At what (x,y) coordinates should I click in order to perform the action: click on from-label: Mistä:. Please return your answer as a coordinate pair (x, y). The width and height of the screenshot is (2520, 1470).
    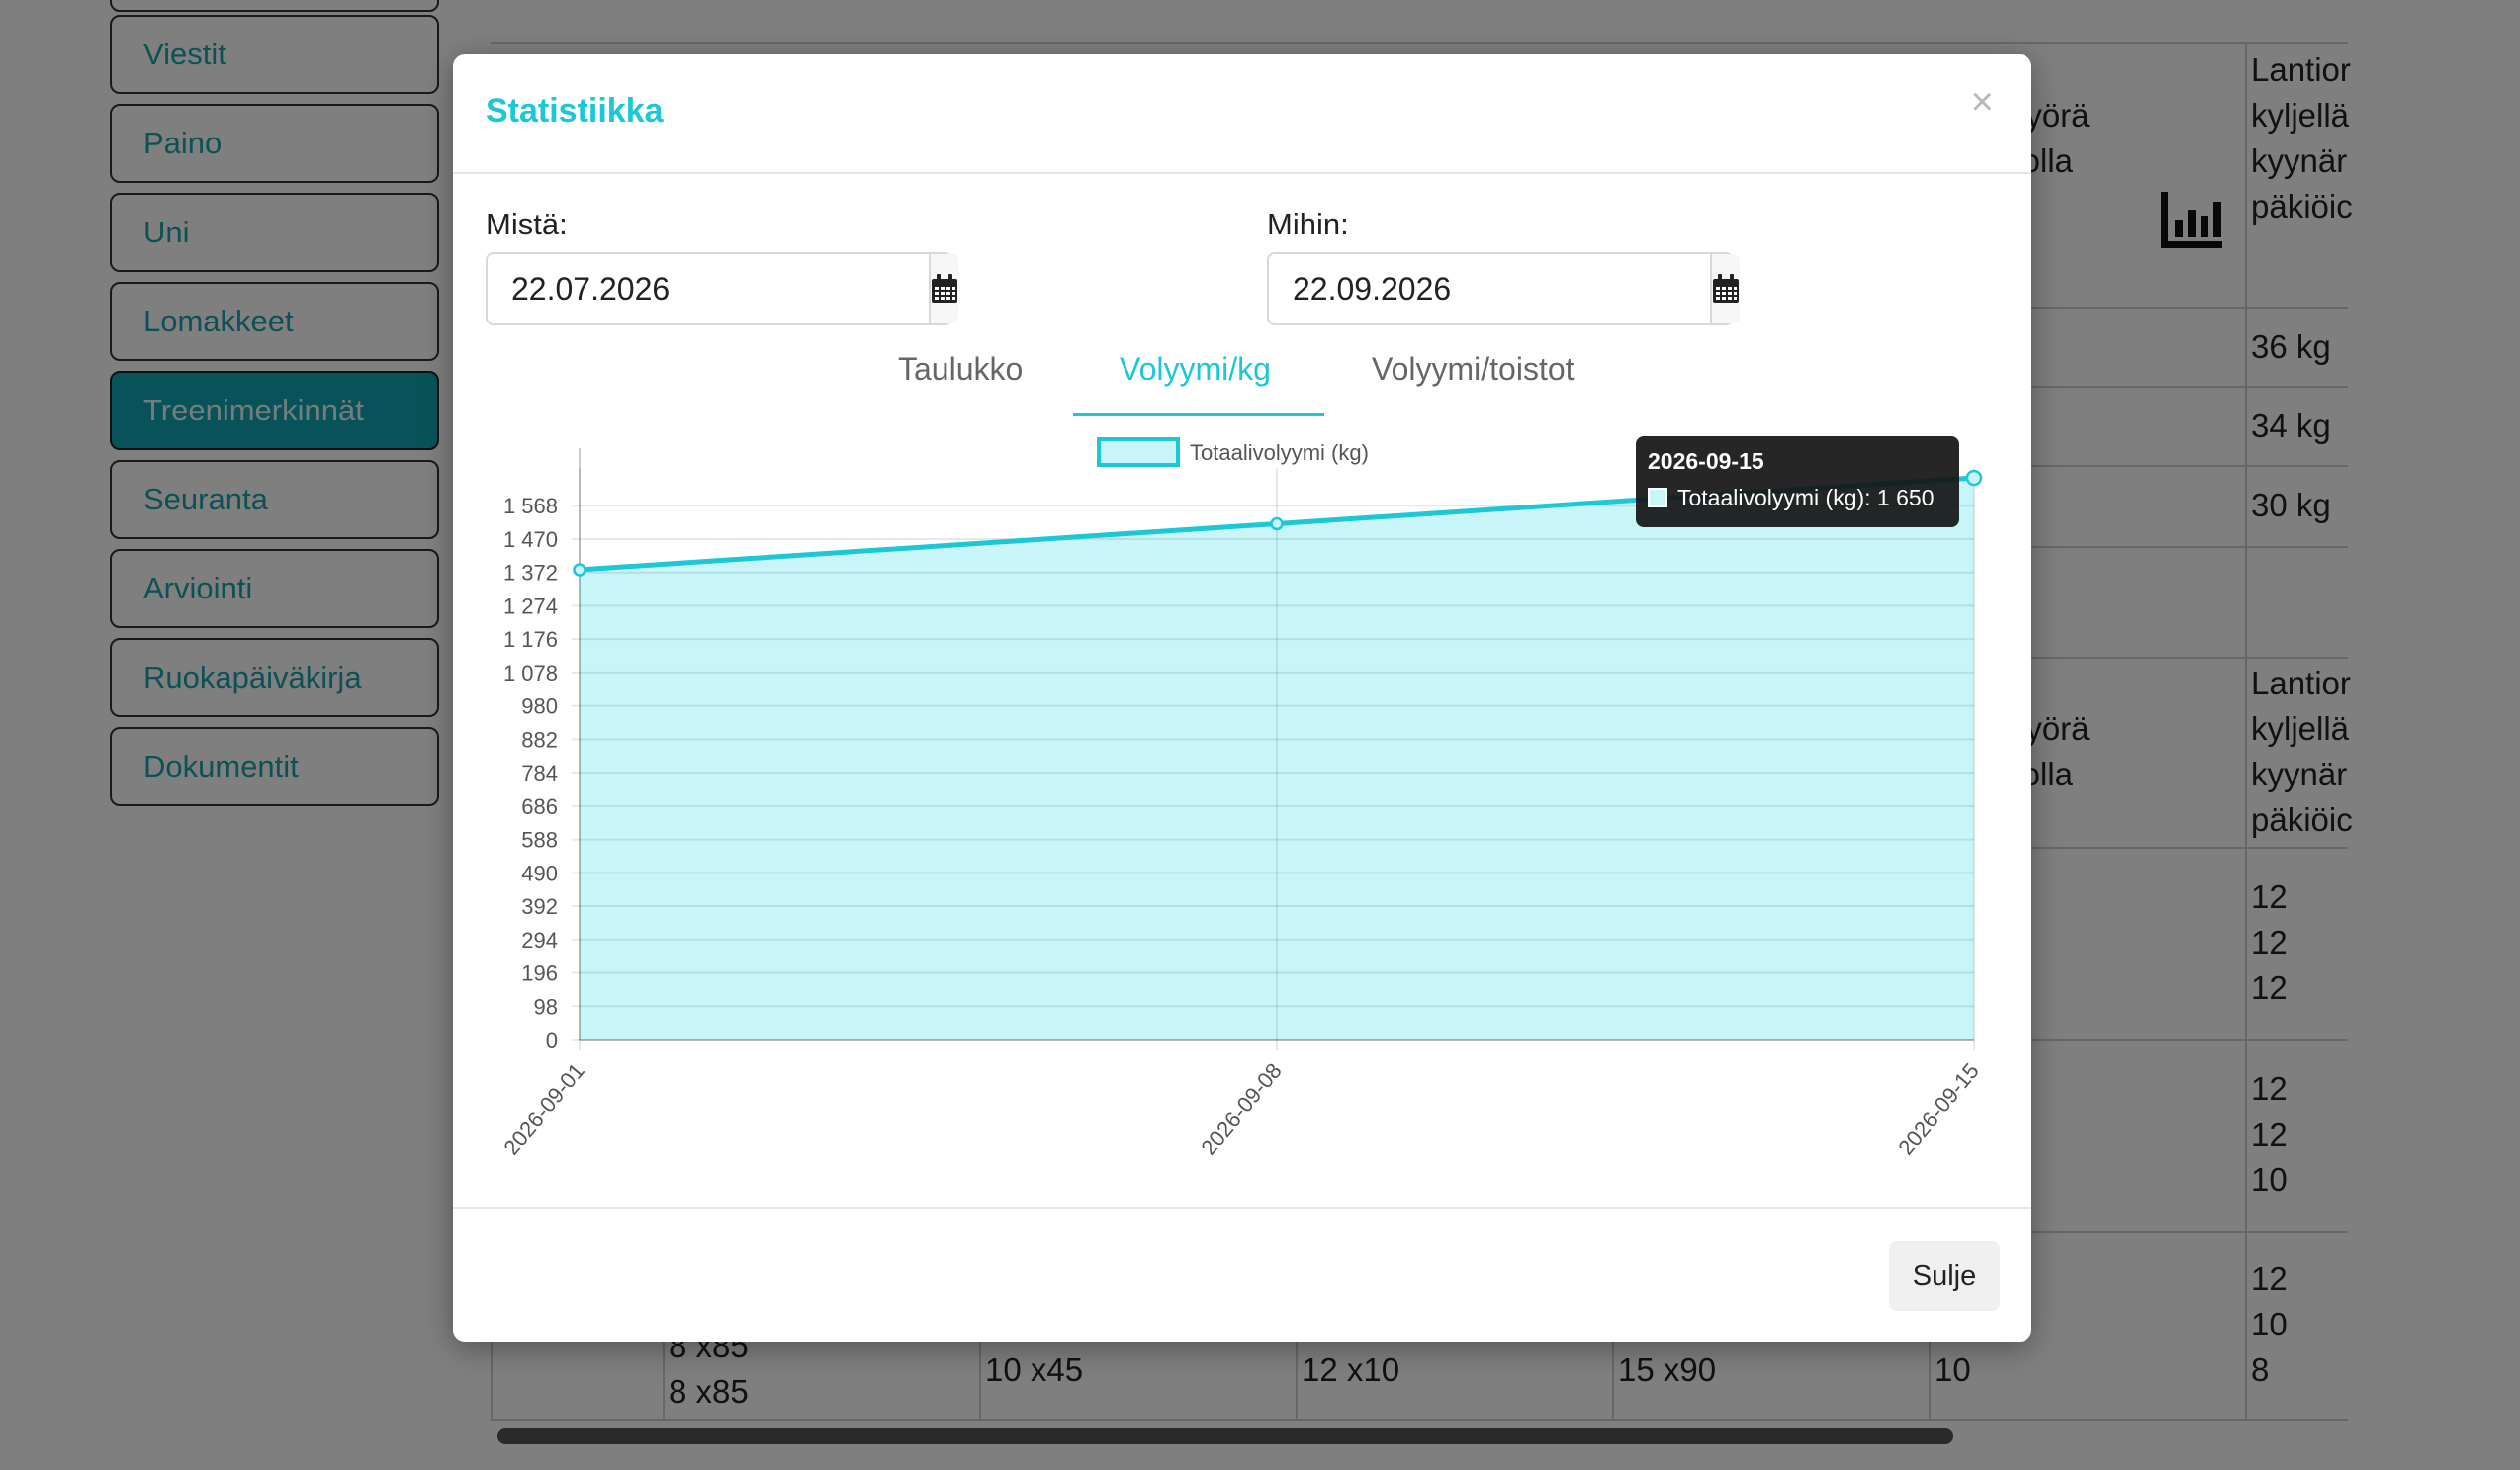
    Looking at the image, I should click on (527, 224).